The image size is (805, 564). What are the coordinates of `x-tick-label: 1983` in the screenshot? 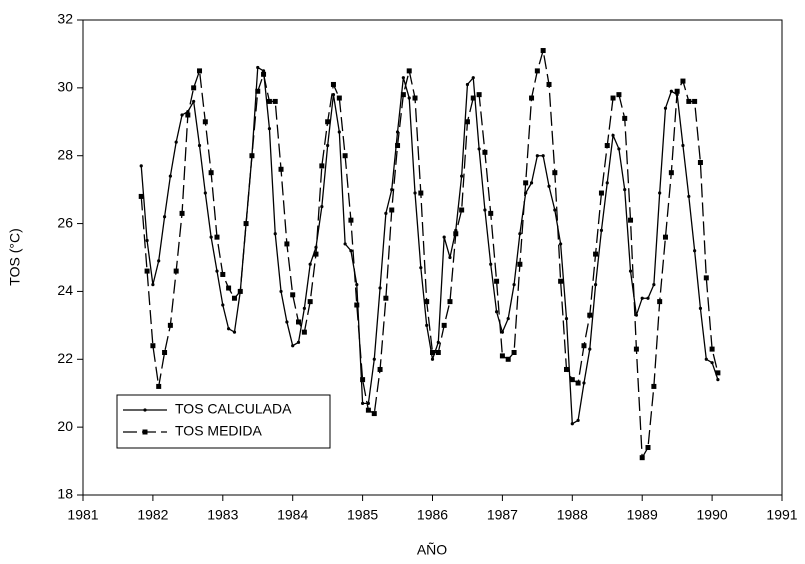 It's located at (222, 515).